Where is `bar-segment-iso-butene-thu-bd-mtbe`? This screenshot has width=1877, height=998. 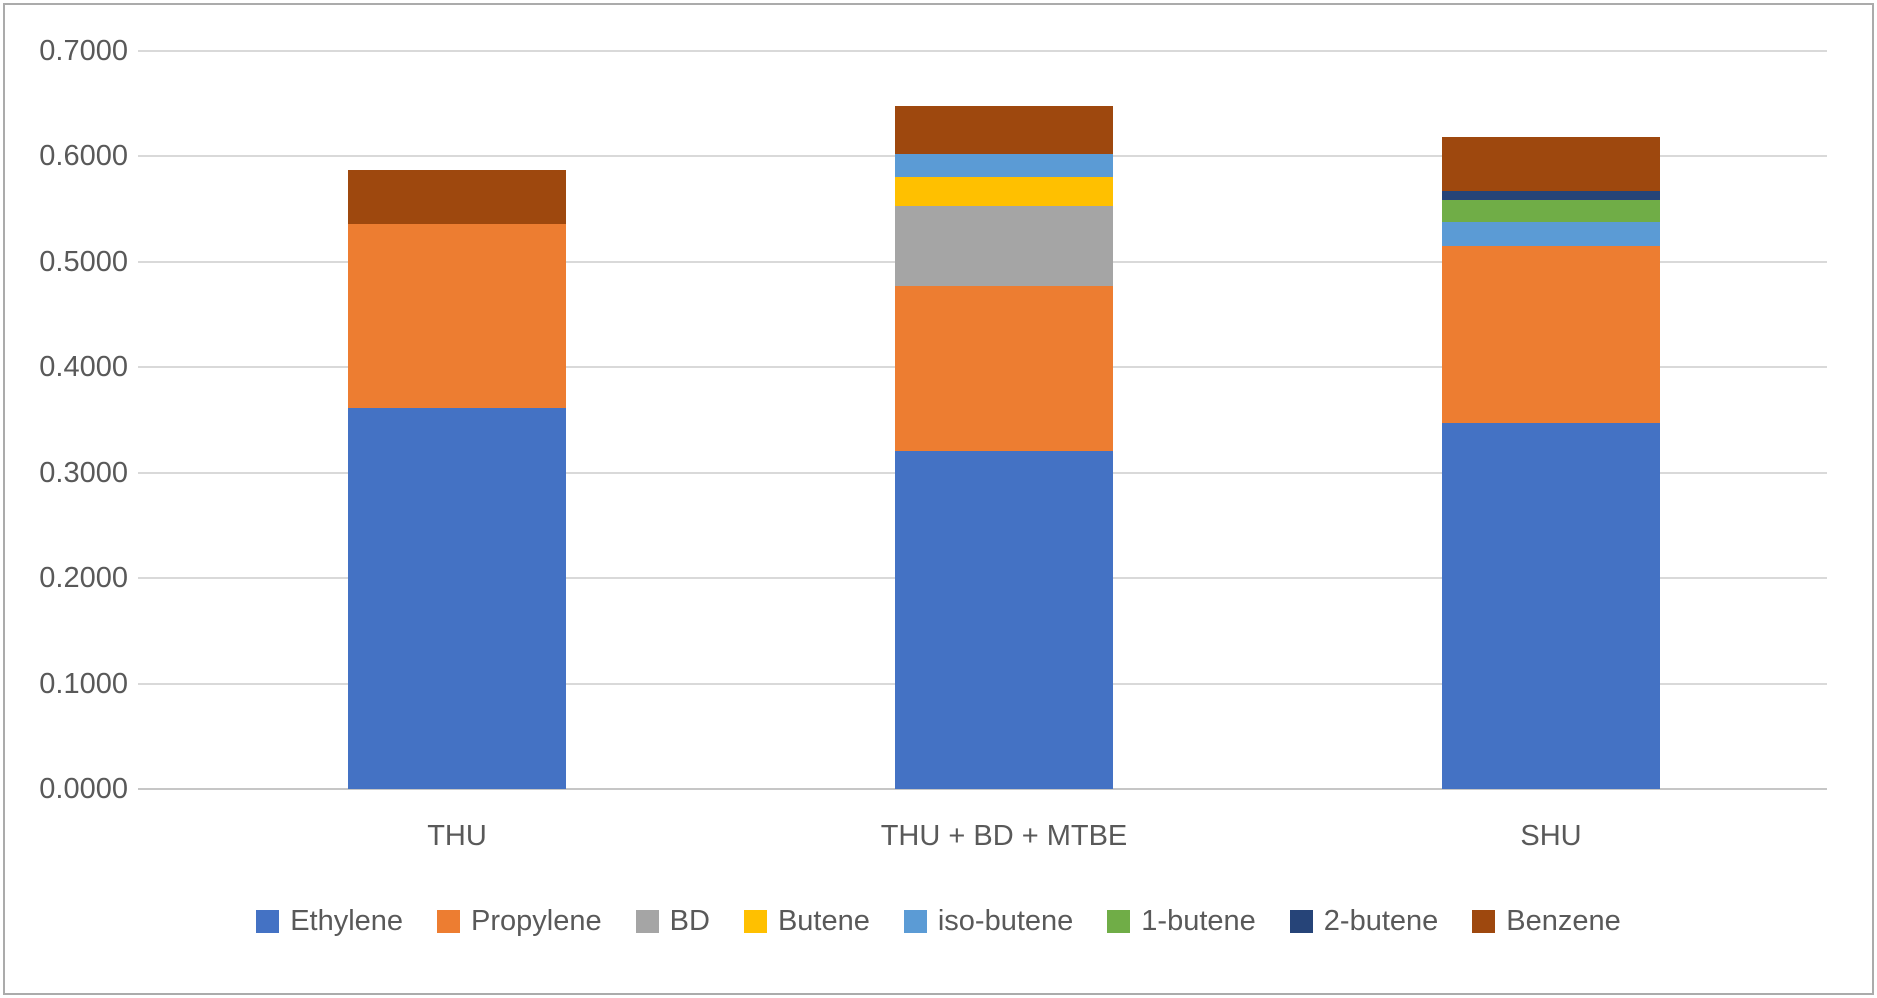 bar-segment-iso-butene-thu-bd-mtbe is located at coordinates (1004, 165).